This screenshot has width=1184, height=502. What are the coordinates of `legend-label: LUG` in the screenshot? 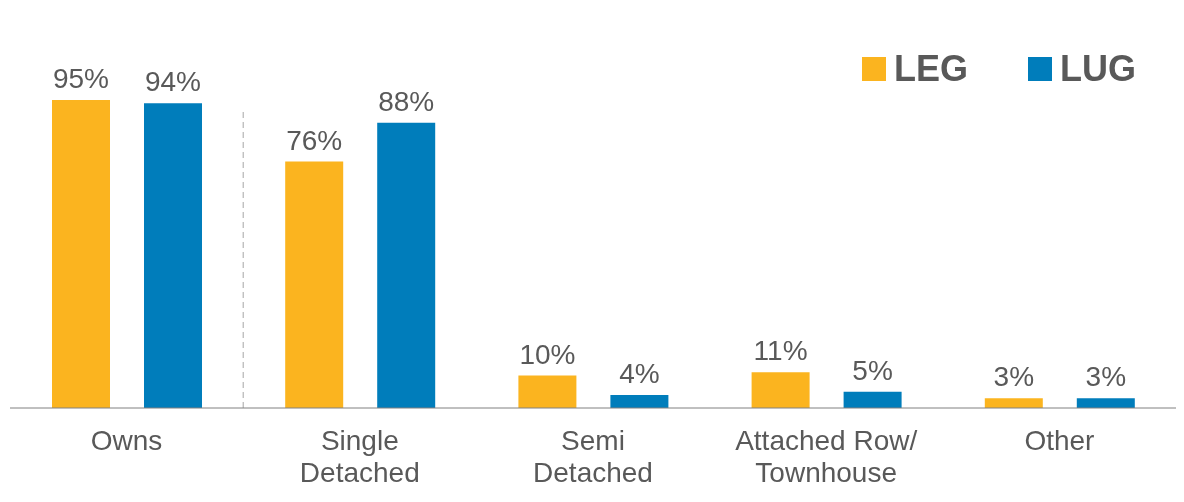 It's located at (1098, 69).